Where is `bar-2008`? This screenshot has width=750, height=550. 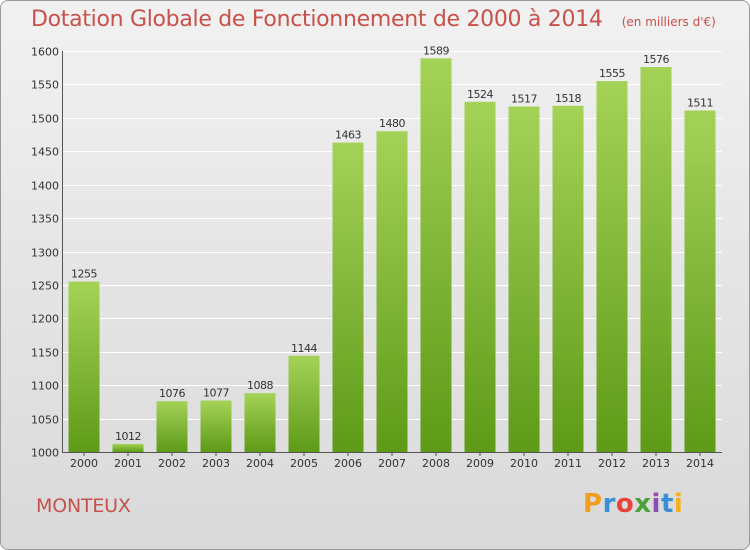
bar-2008 is located at coordinates (436, 255).